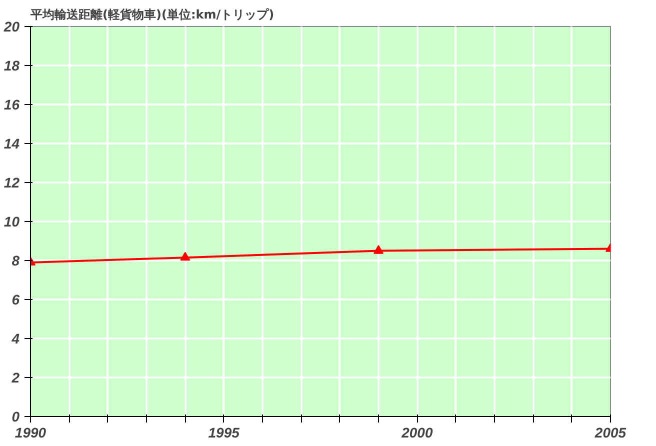 The image size is (656, 446). What do you see at coordinates (12, 66) in the screenshot?
I see `y-tick-label: 18` at bounding box center [12, 66].